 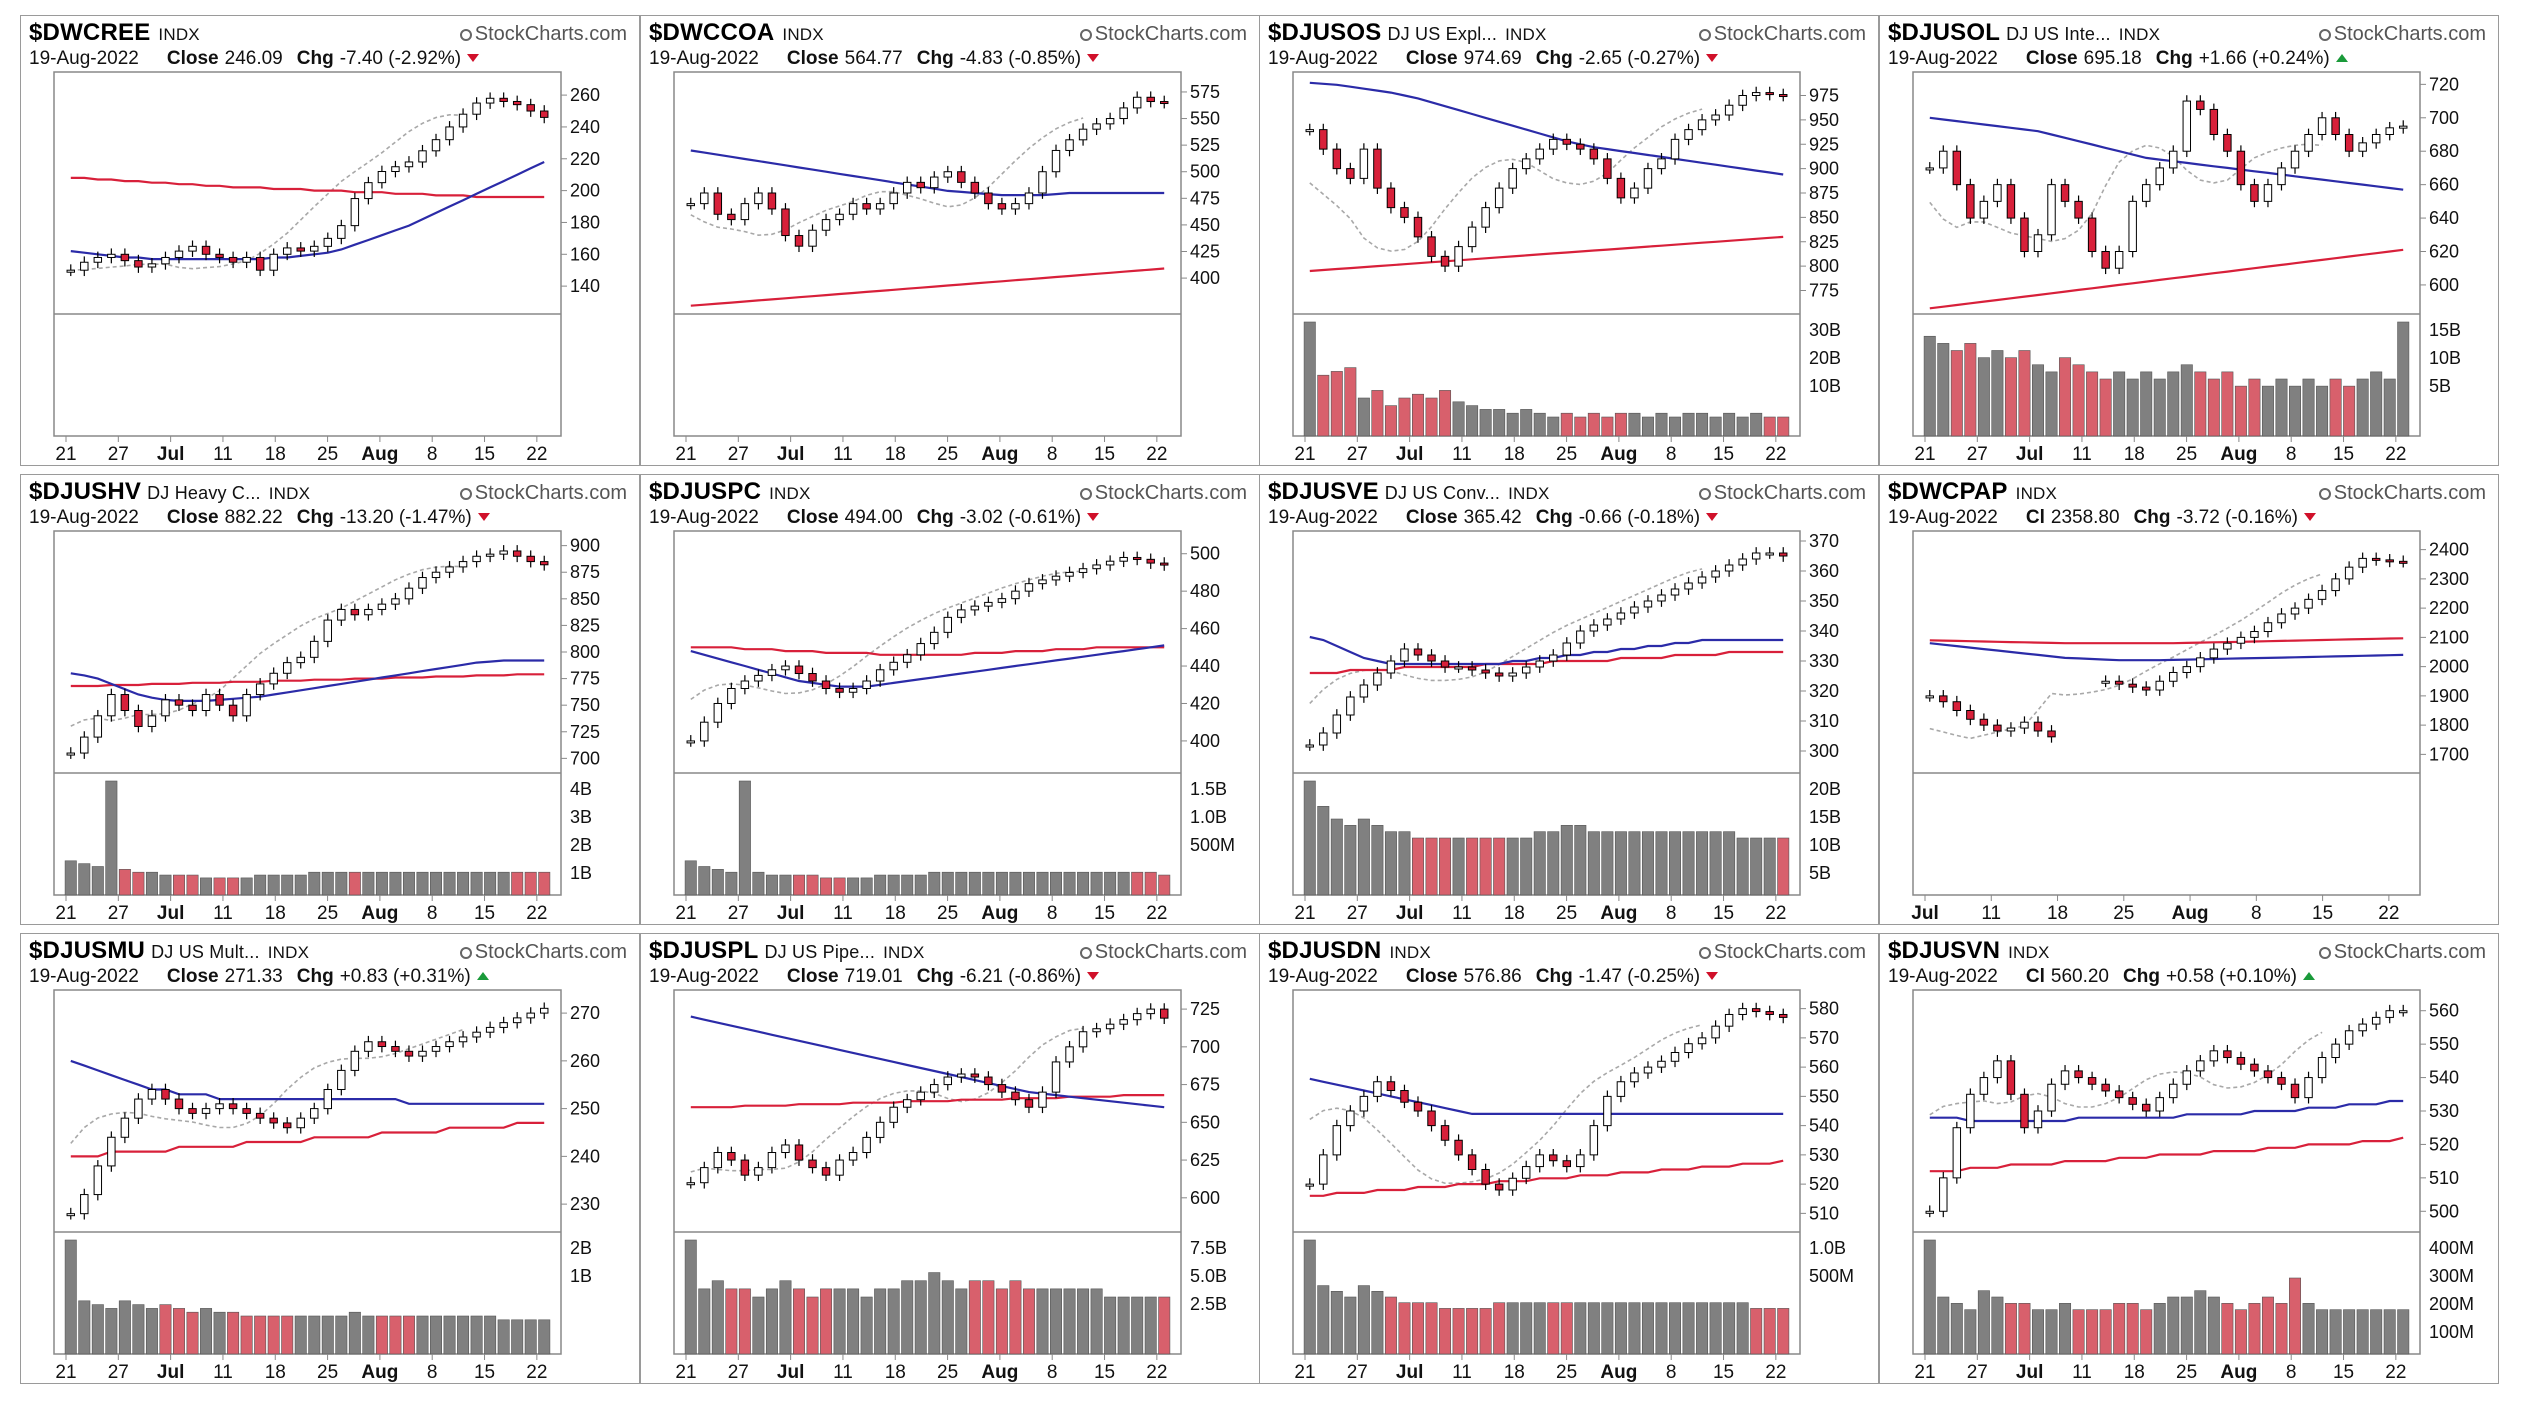 I want to click on symbol-label: $DJUSPL, so click(x=704, y=950).